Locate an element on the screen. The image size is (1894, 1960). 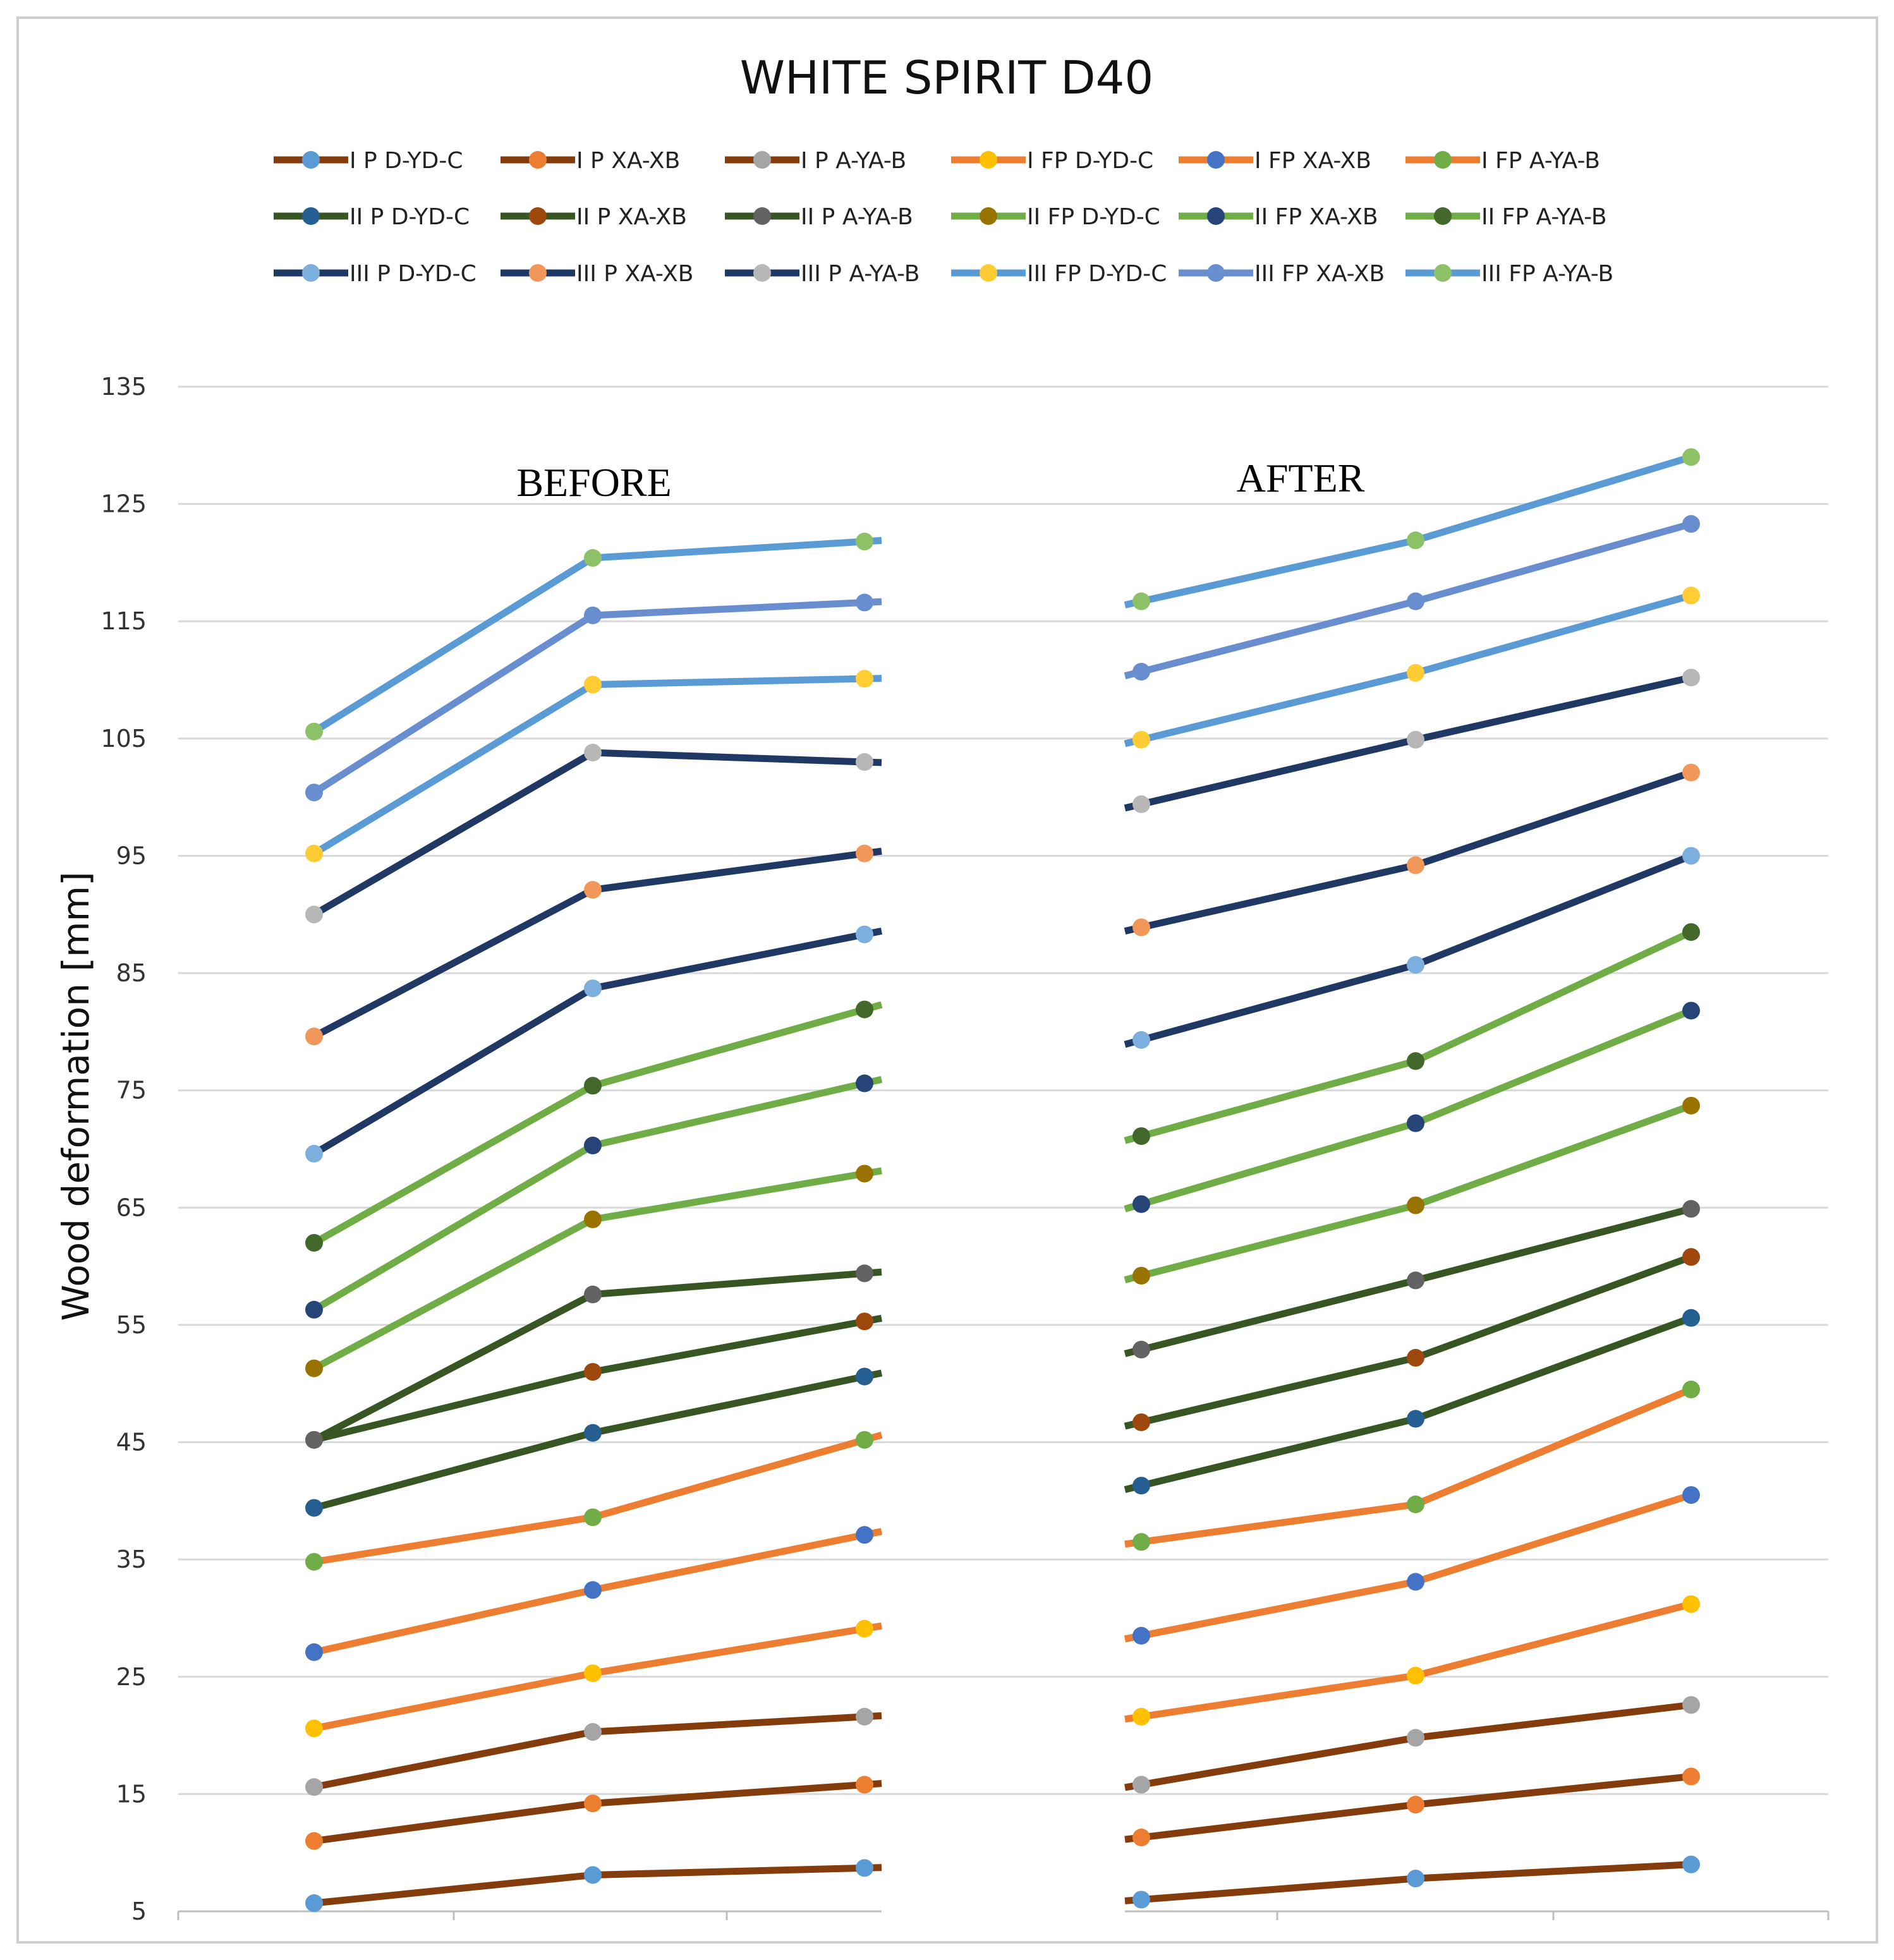
legend-label-iii-fp-a-ya-b: III FP A-YA-B is located at coordinates (1547, 274).